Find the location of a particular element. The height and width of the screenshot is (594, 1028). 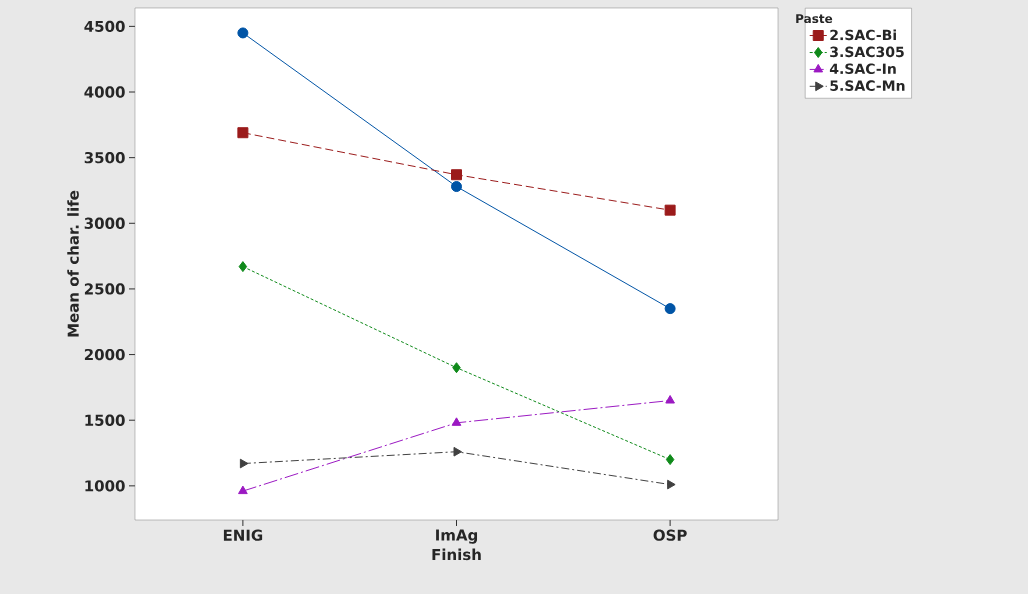

x-axis-title: Finish is located at coordinates (456, 554).